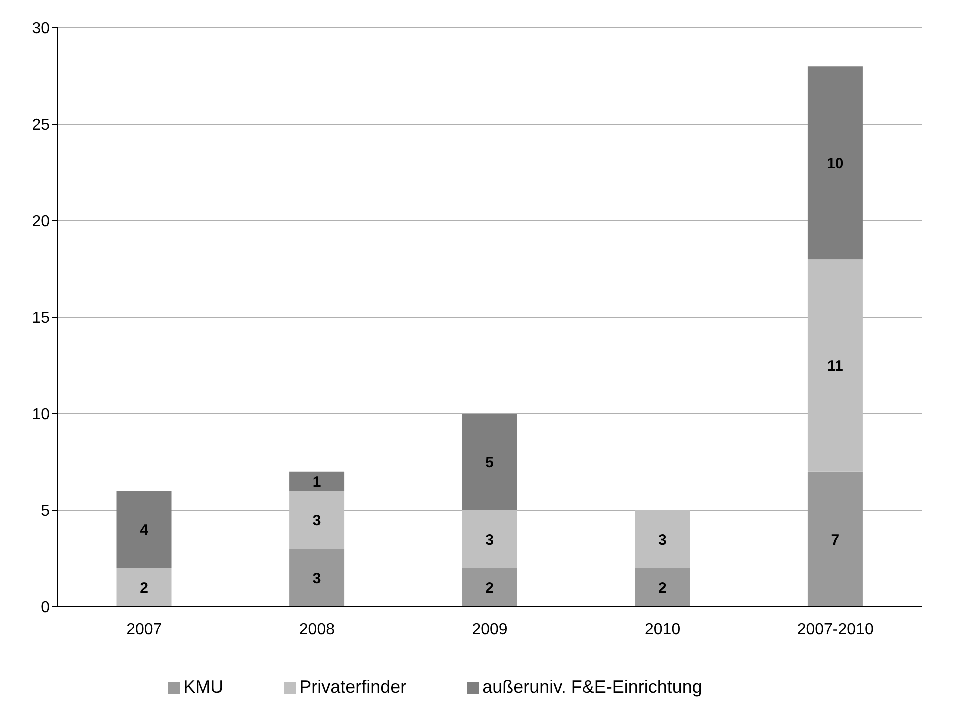  What do you see at coordinates (45, 511) in the screenshot?
I see `y-tick-label: 5` at bounding box center [45, 511].